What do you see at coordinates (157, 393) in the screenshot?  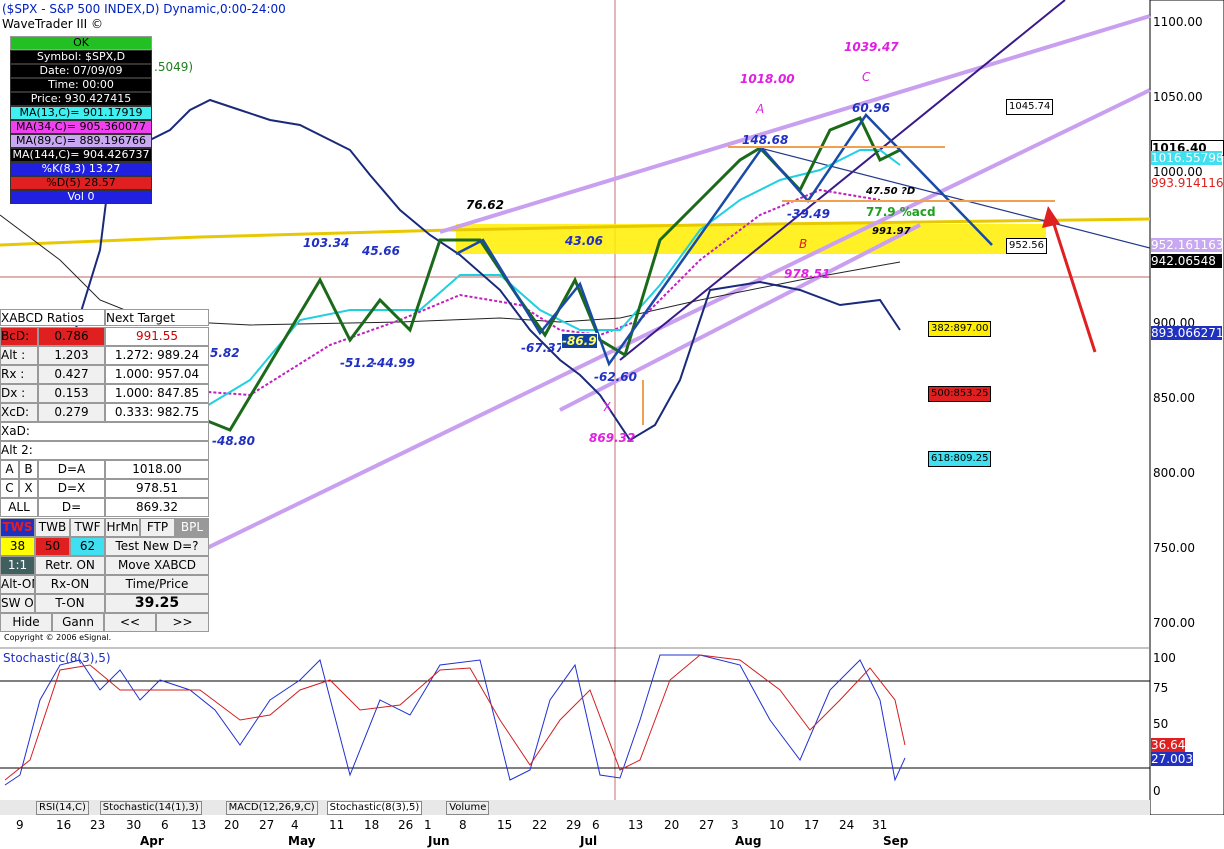 I see `ratio-target: 1.000: 847.85` at bounding box center [157, 393].